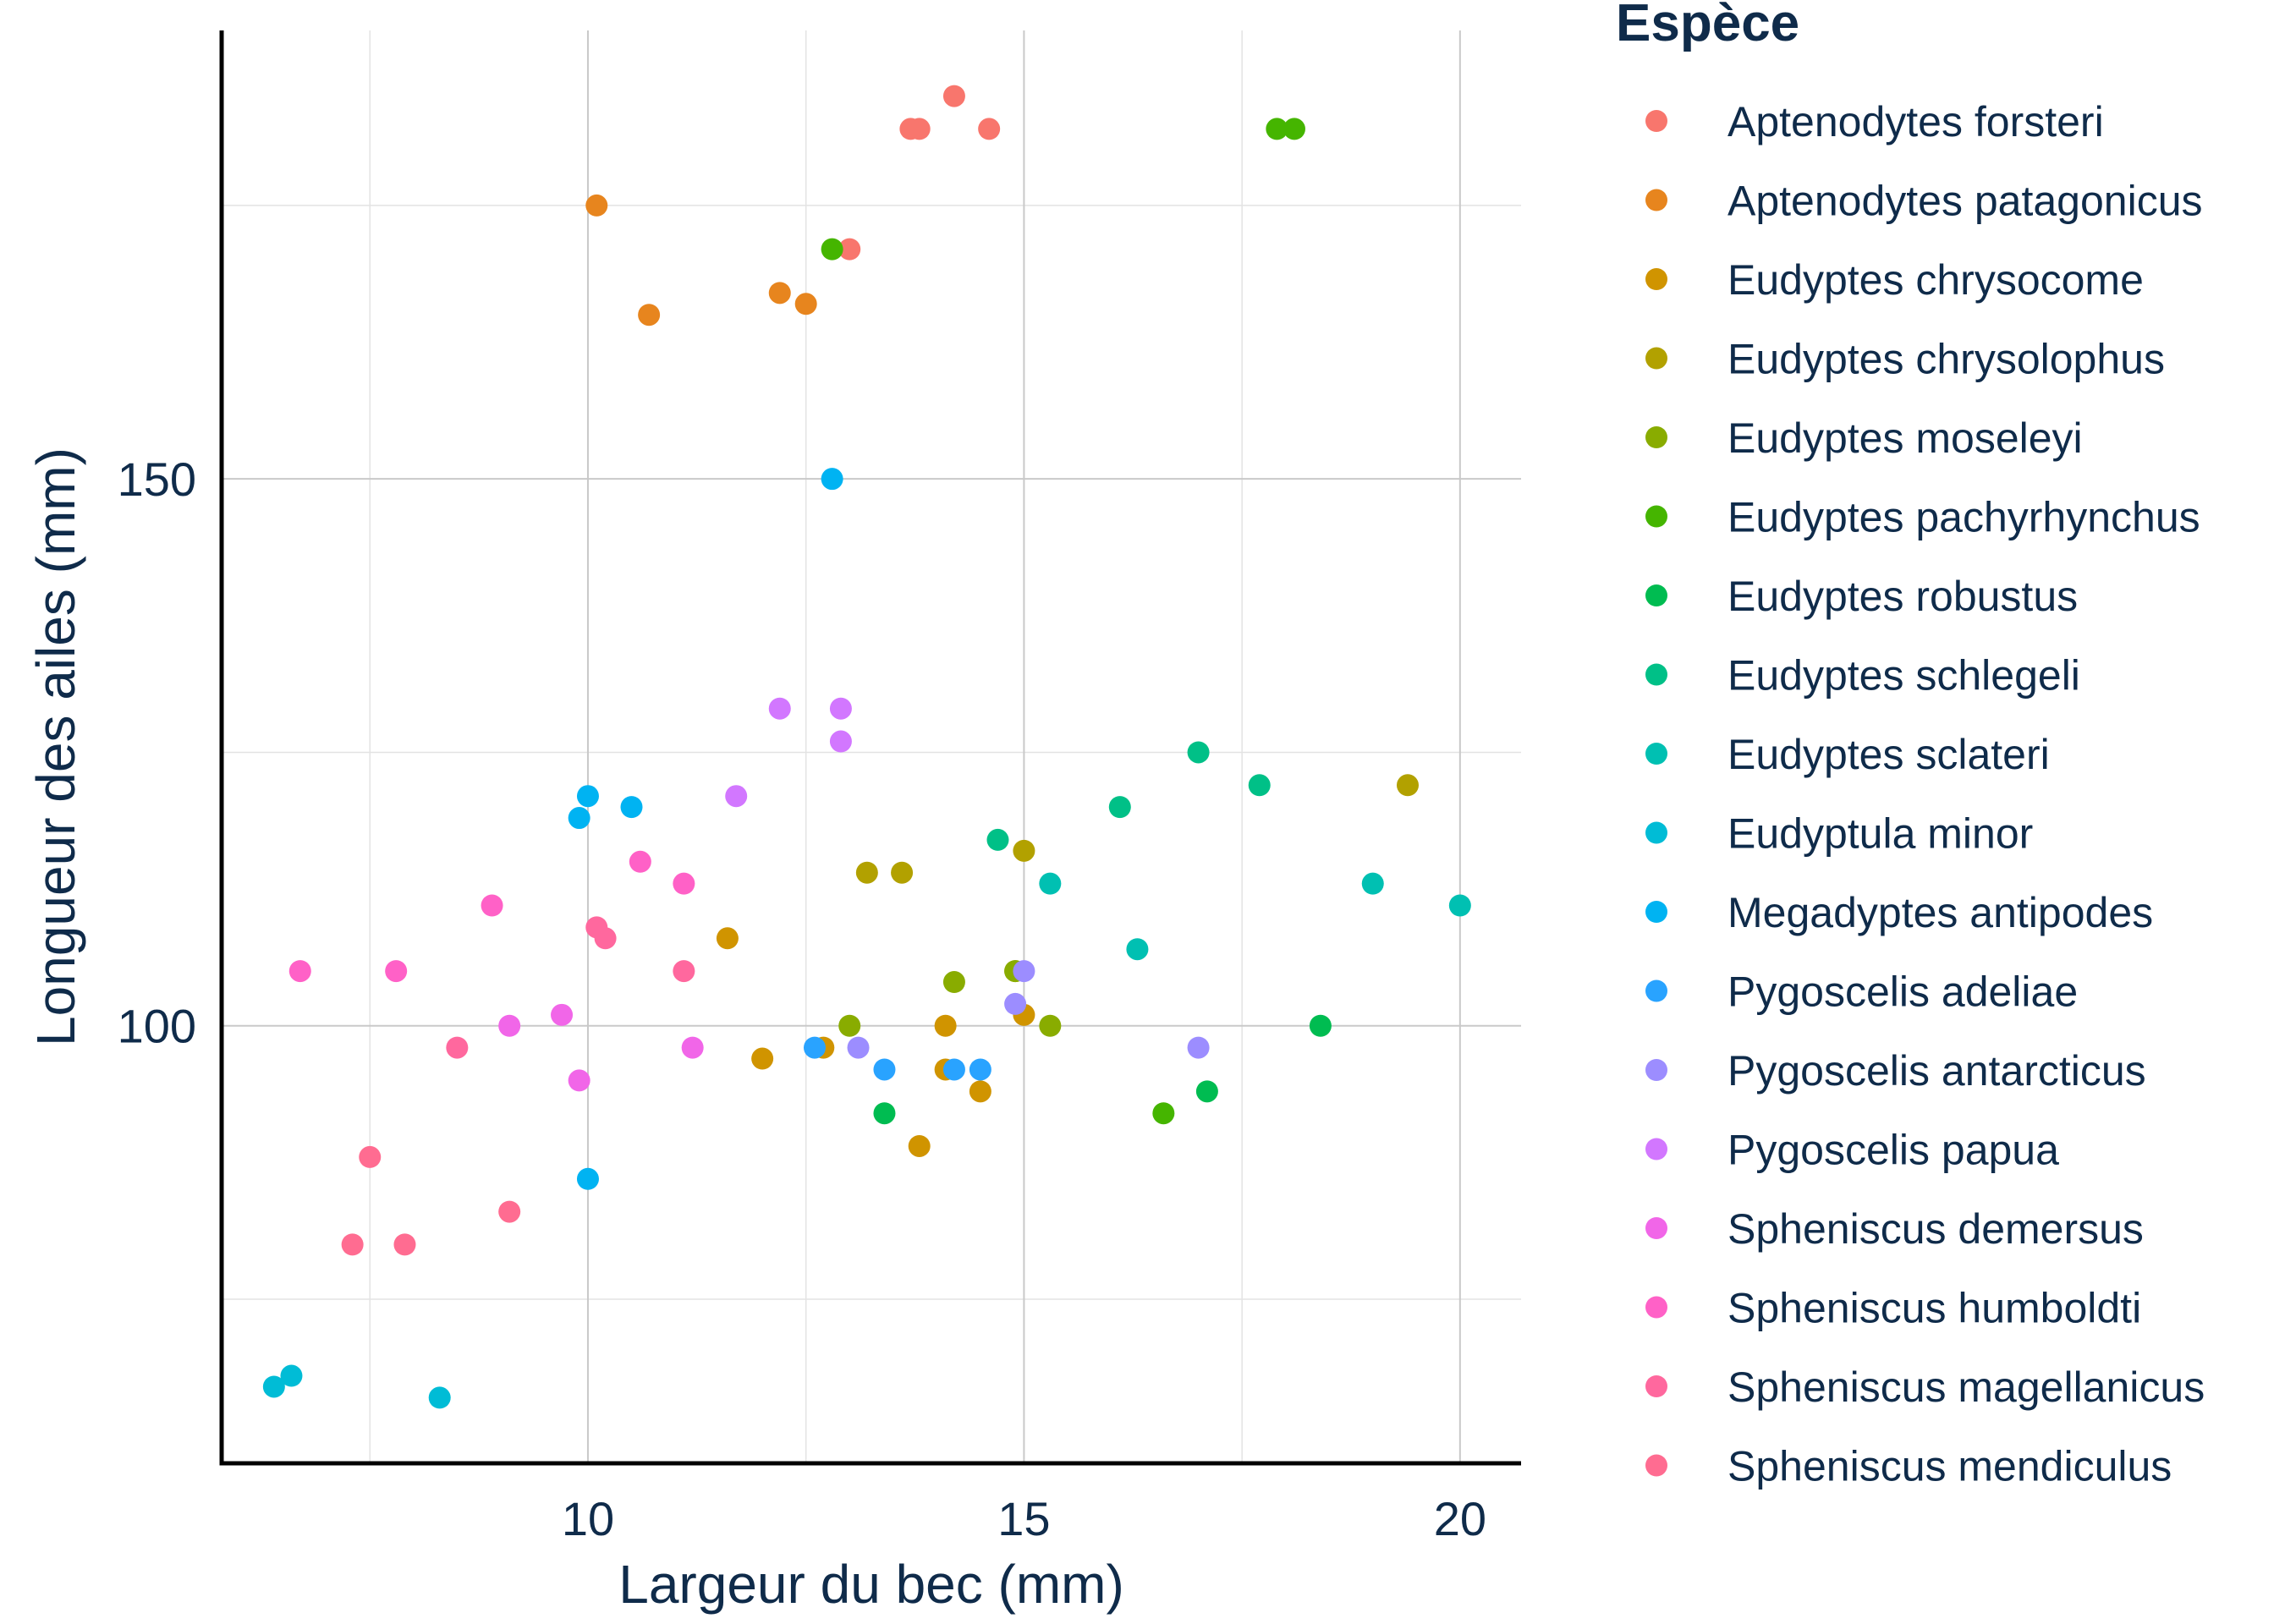  What do you see at coordinates (1965, 202) in the screenshot?
I see `legend-label-1: Aptenodytes patagonicus` at bounding box center [1965, 202].